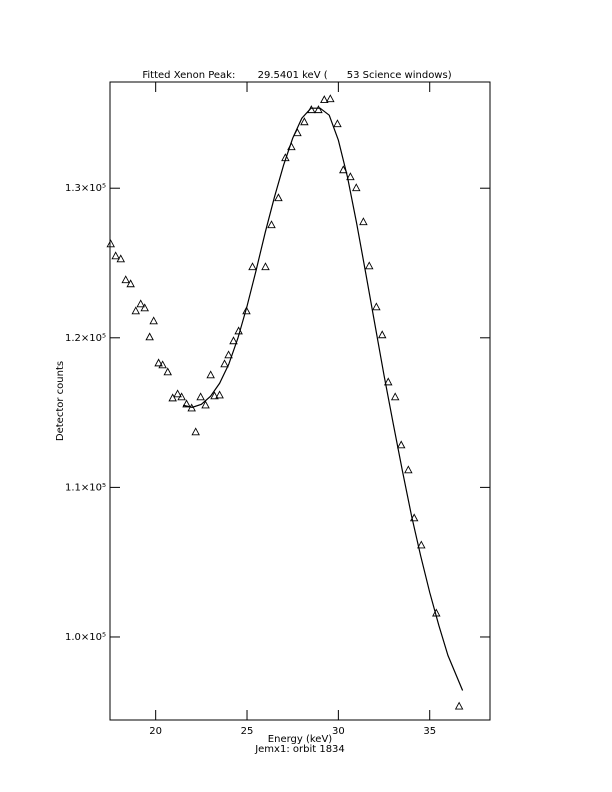  Describe the element at coordinates (60, 401) in the screenshot. I see `y-axis-label: Detector counts` at that location.